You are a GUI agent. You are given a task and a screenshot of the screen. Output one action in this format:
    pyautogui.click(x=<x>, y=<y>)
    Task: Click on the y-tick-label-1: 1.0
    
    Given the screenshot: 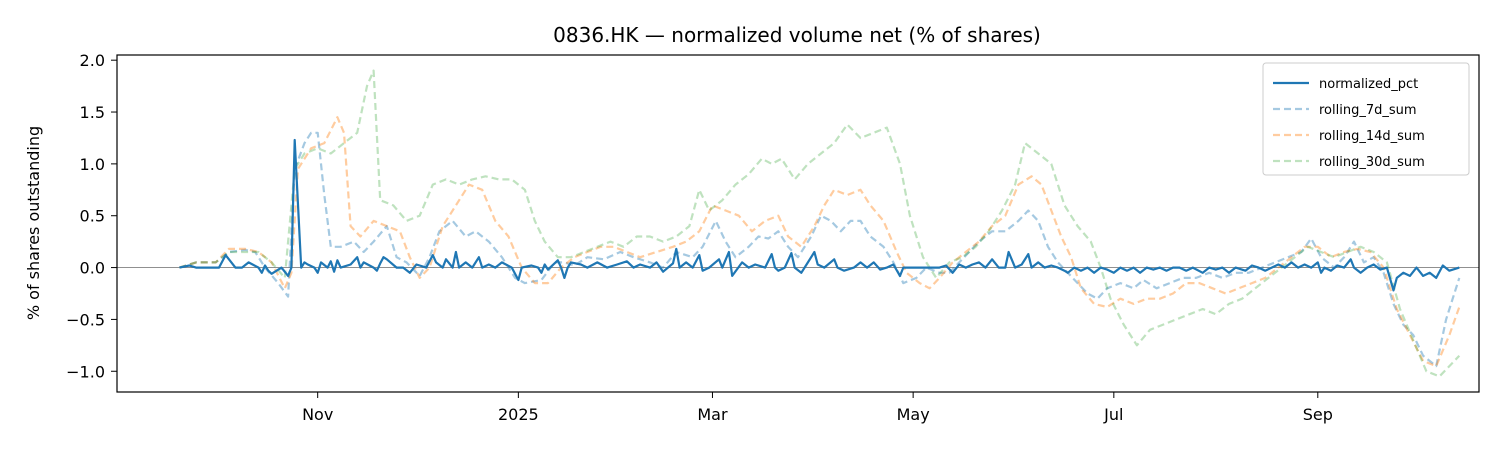 What is the action you would take?
    pyautogui.click(x=92, y=164)
    